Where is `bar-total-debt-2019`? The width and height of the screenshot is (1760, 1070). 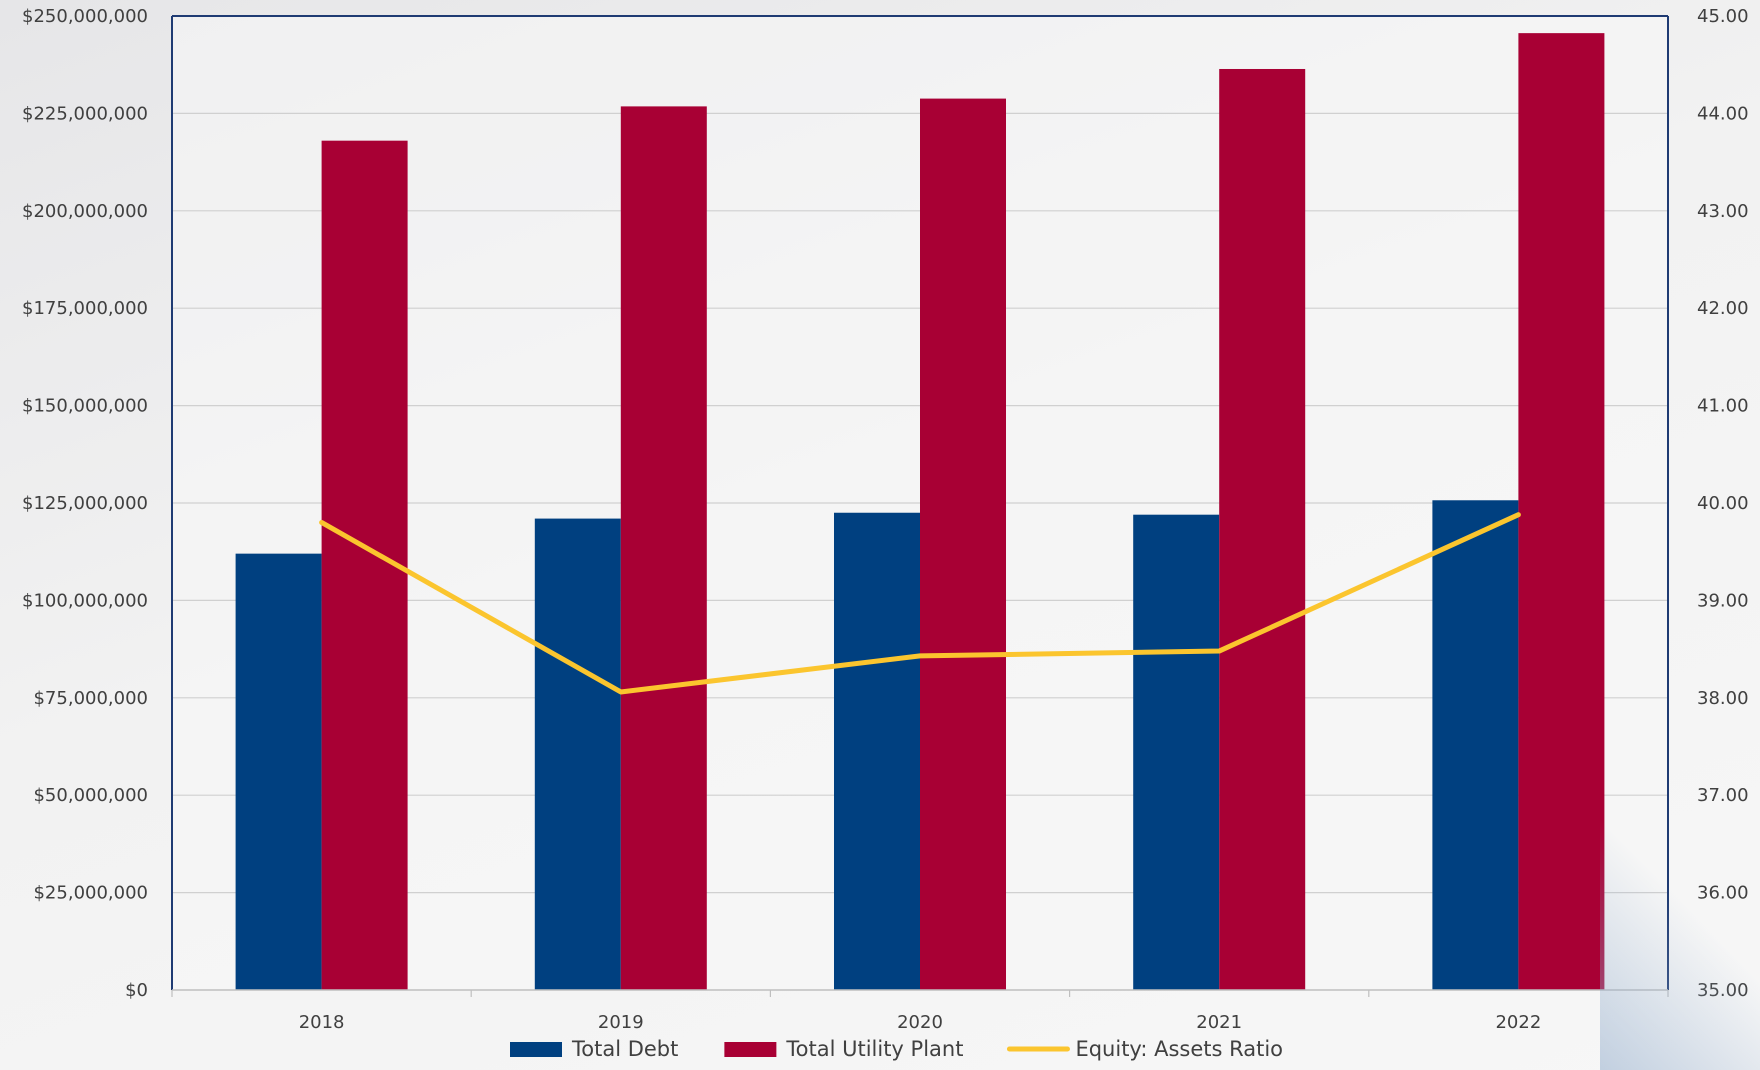 bar-total-debt-2019 is located at coordinates (577, 754).